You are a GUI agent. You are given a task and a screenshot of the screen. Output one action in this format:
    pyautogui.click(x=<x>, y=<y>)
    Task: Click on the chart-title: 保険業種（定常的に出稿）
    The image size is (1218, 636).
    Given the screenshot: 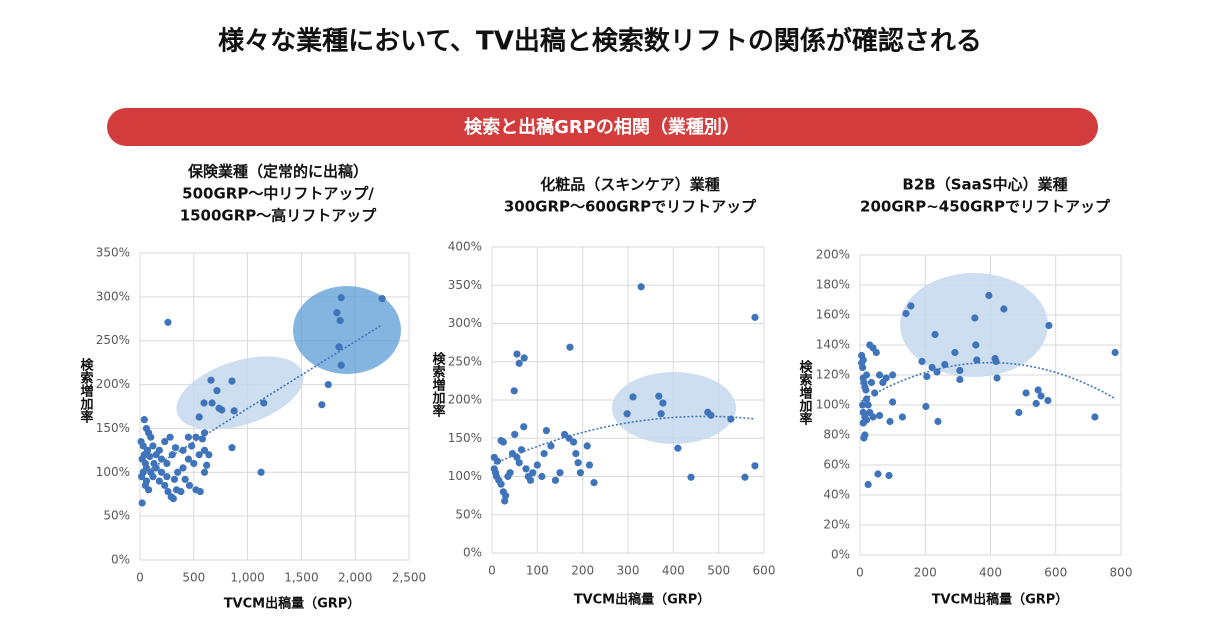 What is the action you would take?
    pyautogui.click(x=277, y=172)
    